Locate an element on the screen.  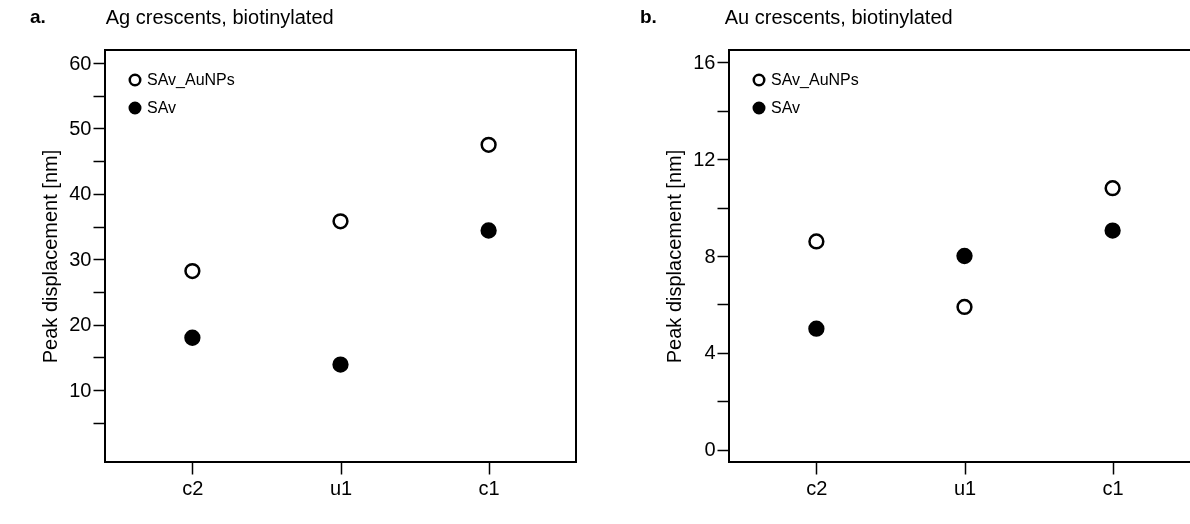
y-tick-label: 8 is located at coordinates (710, 255).